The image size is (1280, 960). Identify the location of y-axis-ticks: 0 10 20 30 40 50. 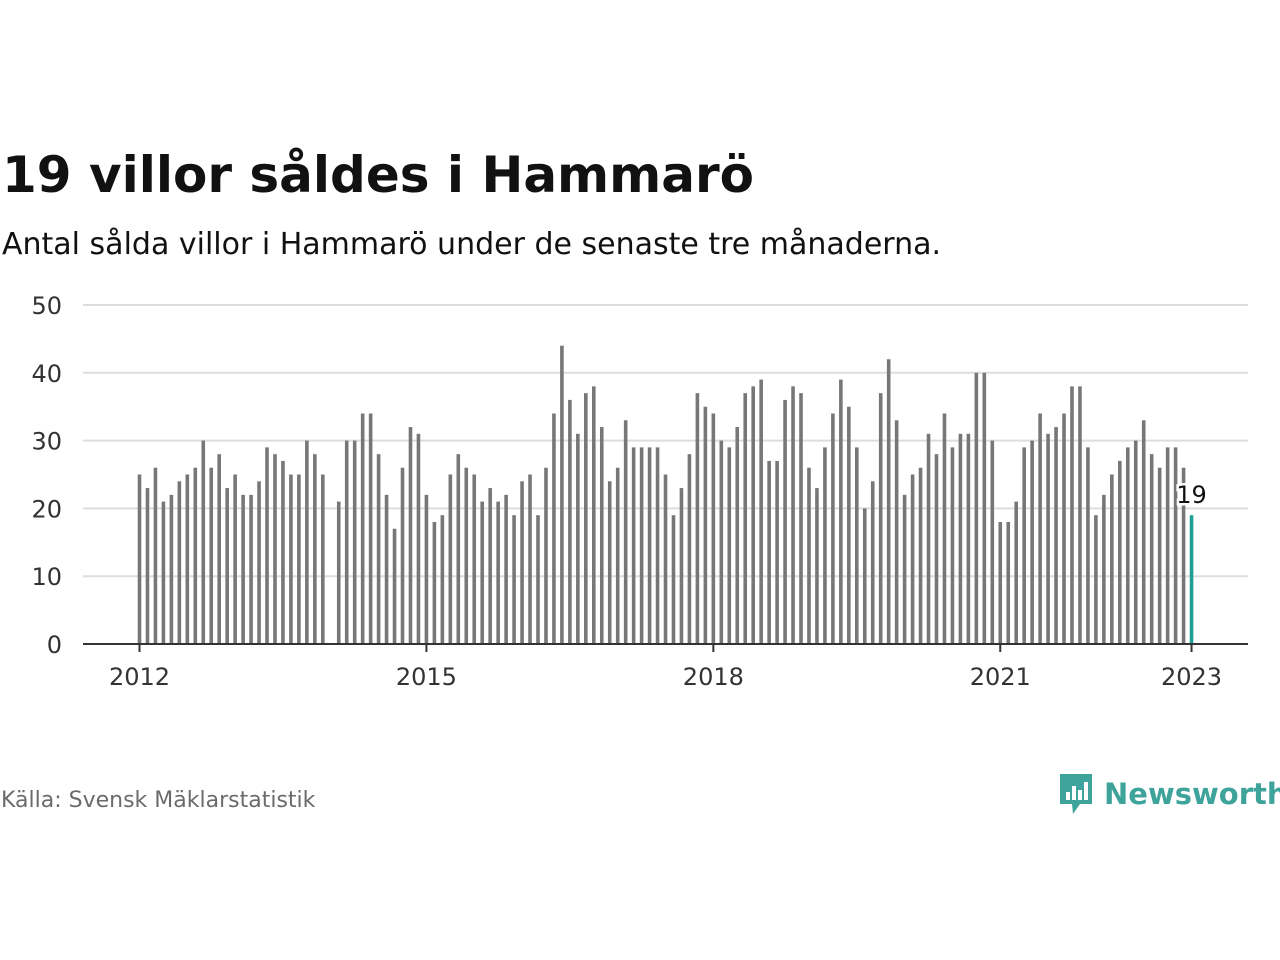
(46, 475).